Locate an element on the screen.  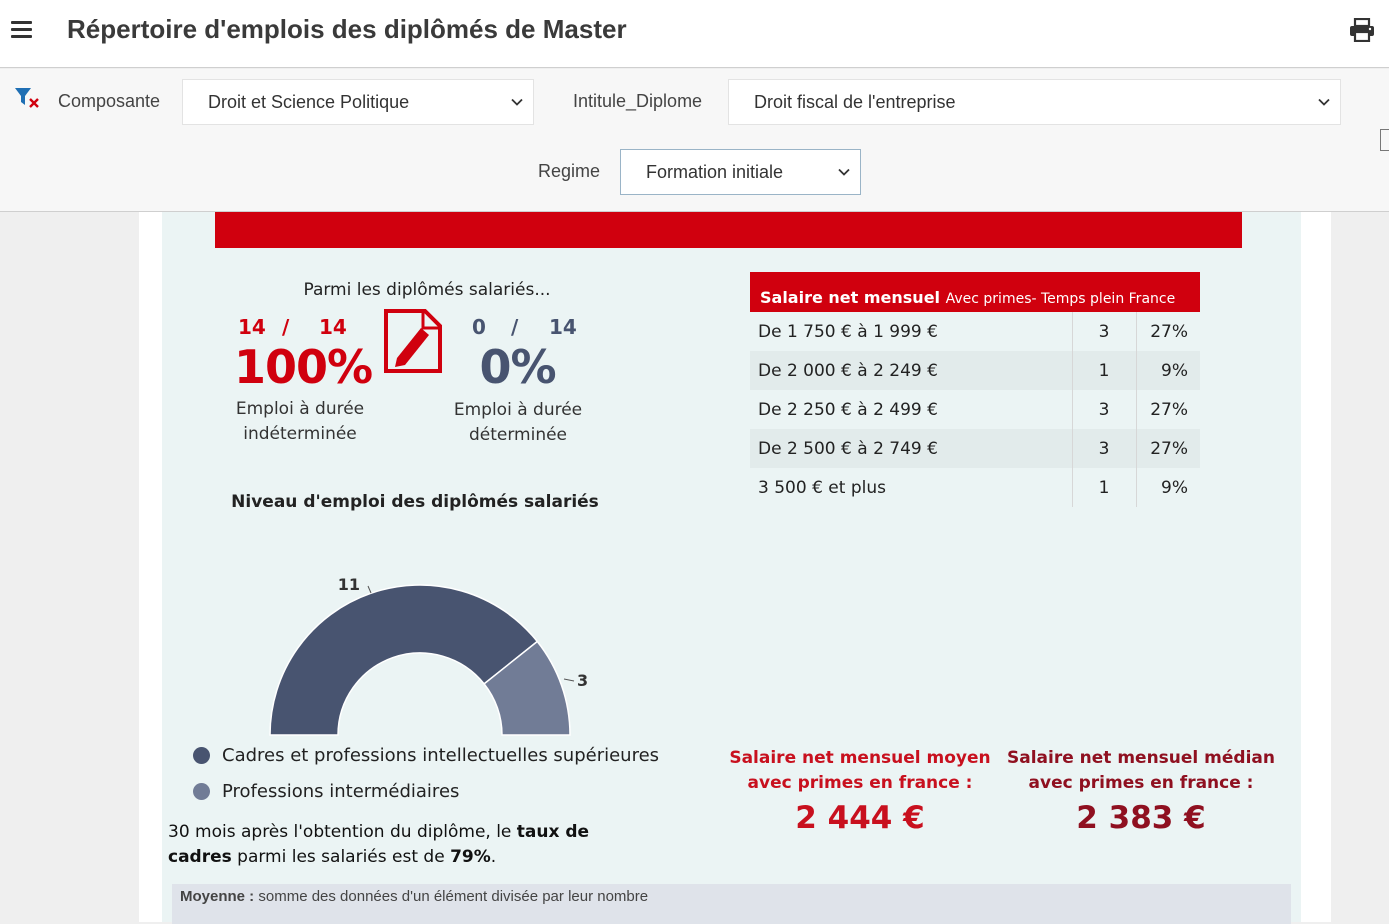
note-bold: taux de cadres is located at coordinates (379, 844).